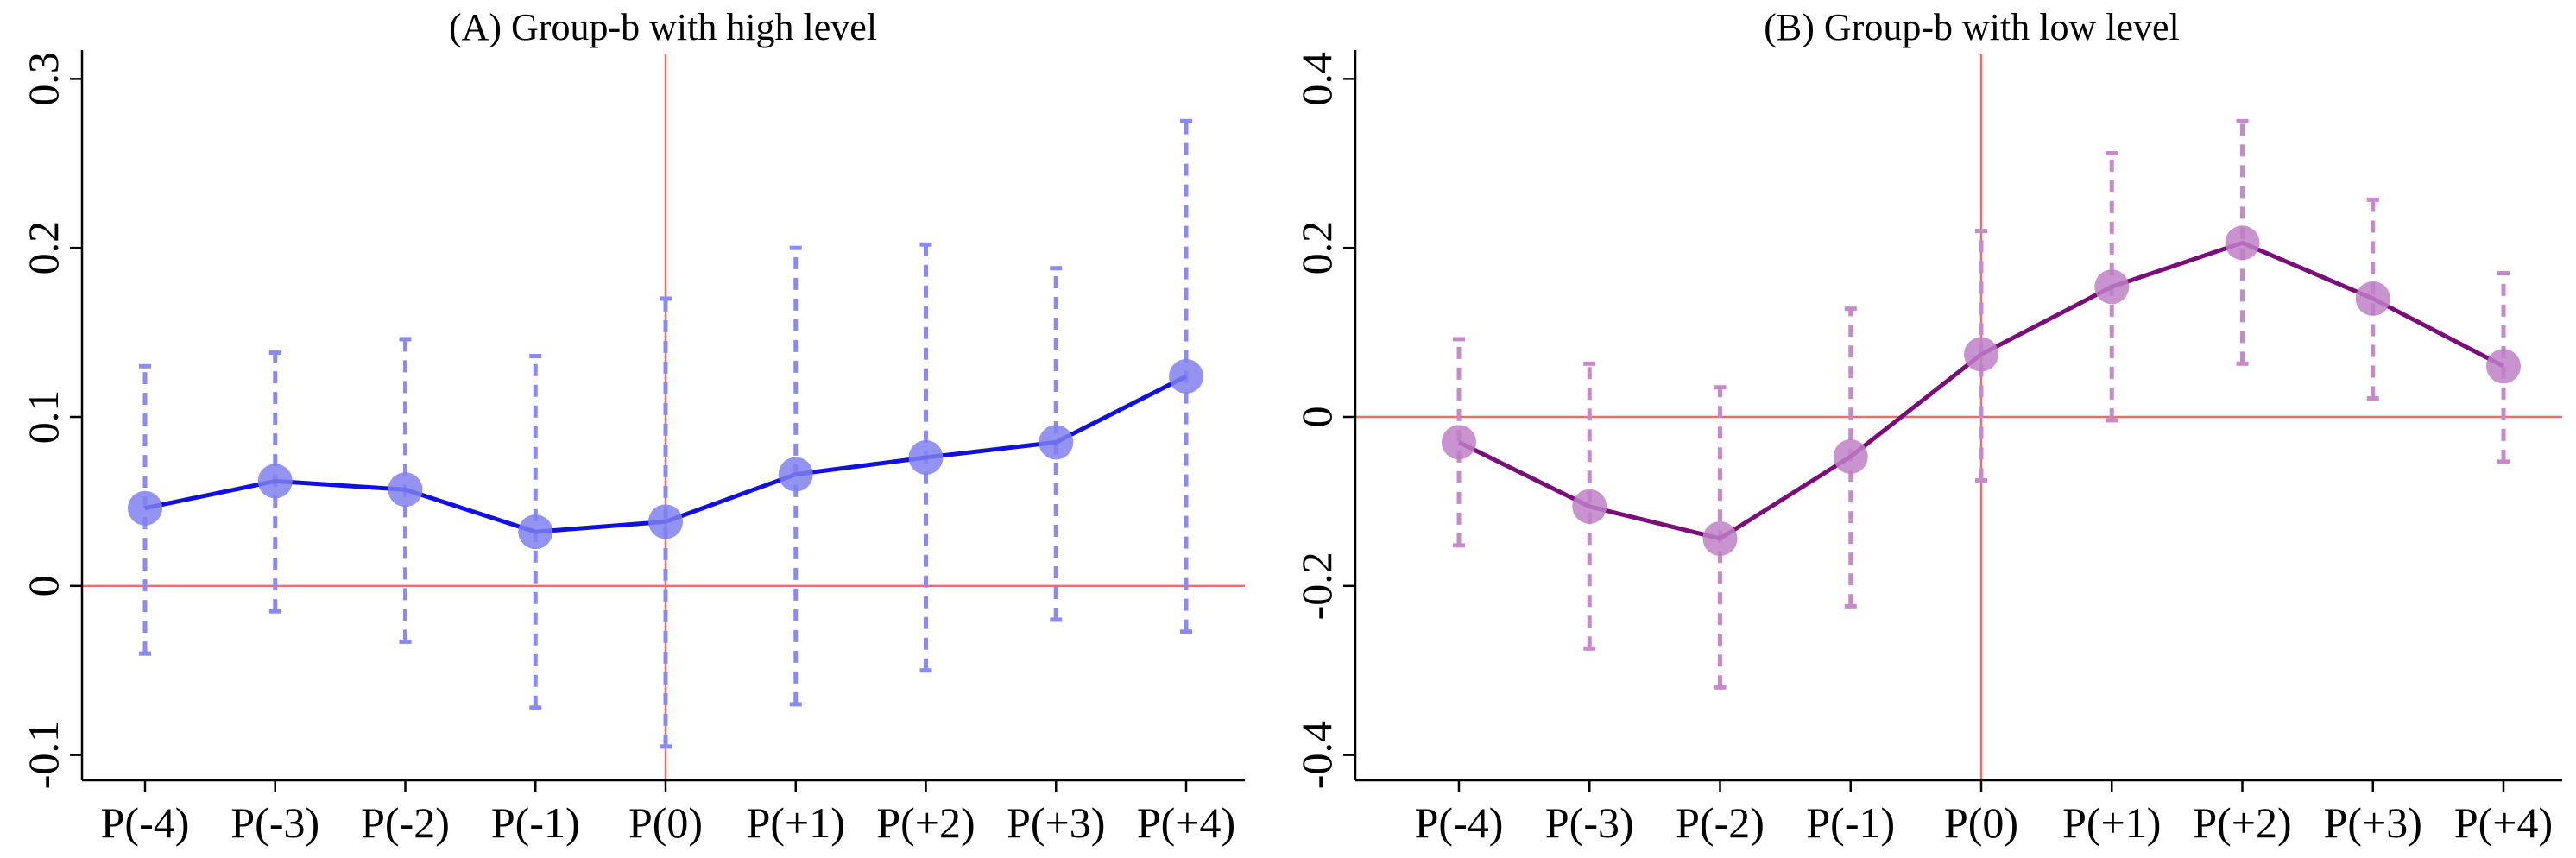  I want to click on y-tick-label: 0.4, so click(1316, 79).